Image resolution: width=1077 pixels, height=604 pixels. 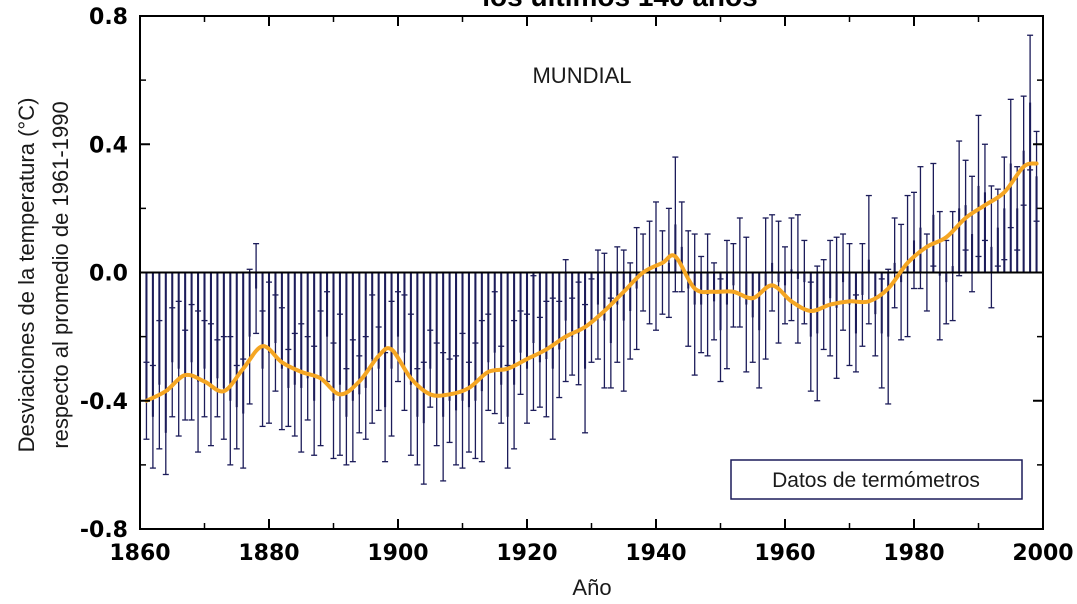 I want to click on y-tick-label: -0.4, so click(x=104, y=402).